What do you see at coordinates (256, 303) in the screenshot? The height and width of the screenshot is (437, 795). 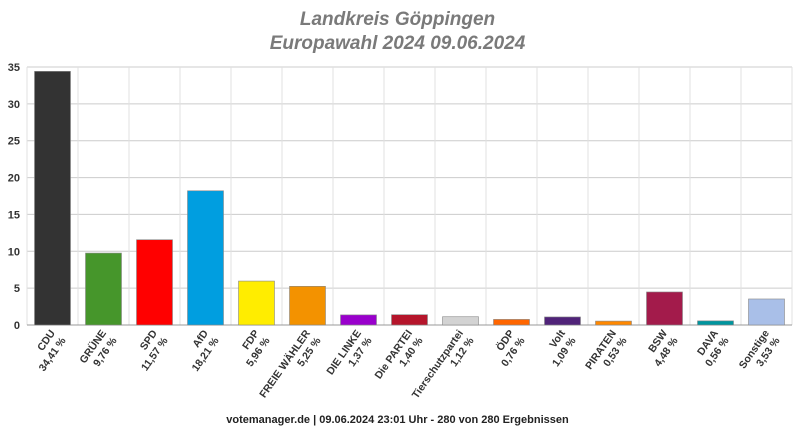 I see `bar-fdp` at bounding box center [256, 303].